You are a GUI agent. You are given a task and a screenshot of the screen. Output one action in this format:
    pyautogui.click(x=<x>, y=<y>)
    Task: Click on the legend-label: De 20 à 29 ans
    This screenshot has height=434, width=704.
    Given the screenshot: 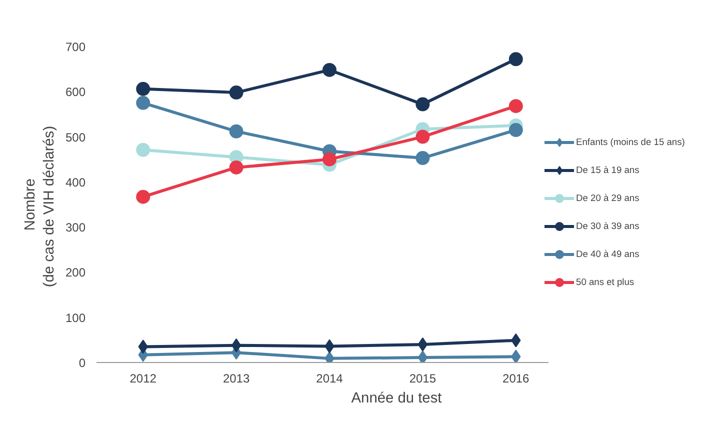 What is the action you would take?
    pyautogui.click(x=608, y=198)
    